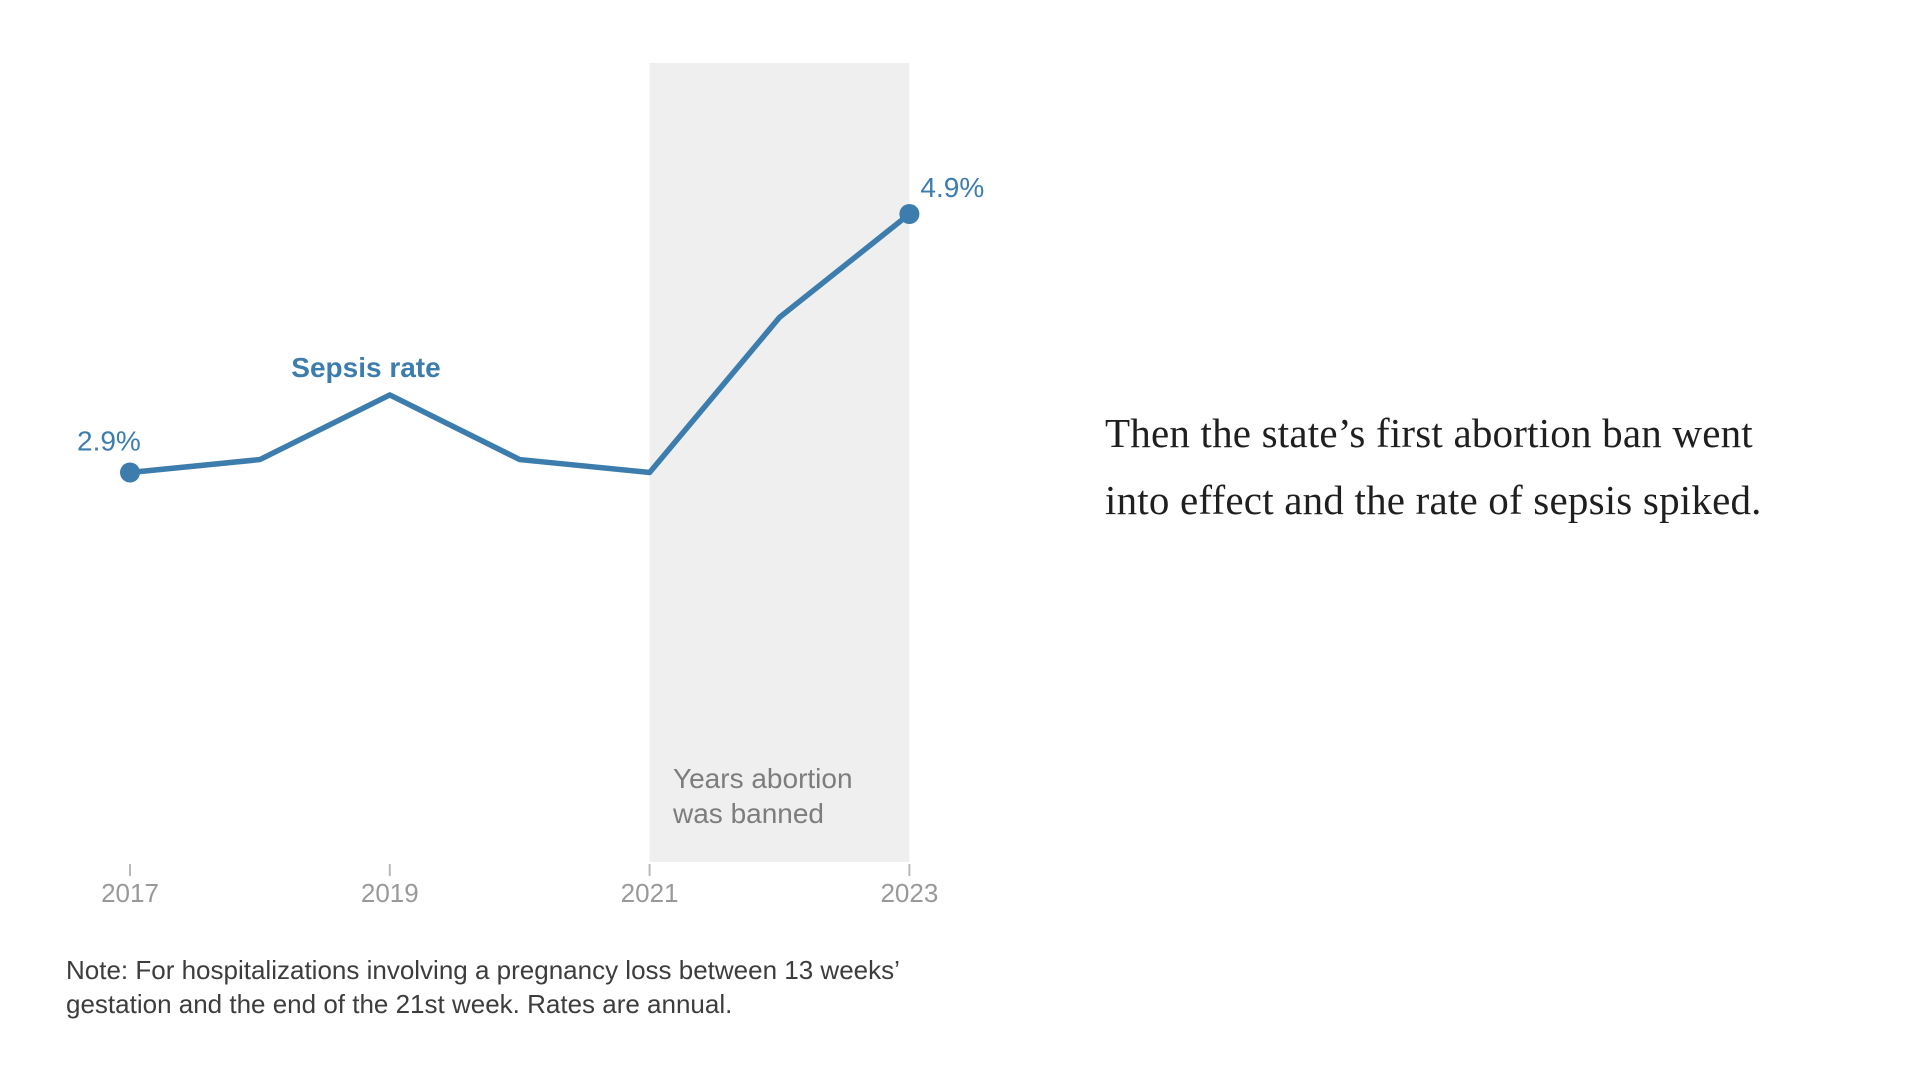 Image resolution: width=1920 pixels, height=1080 pixels. Describe the element at coordinates (763, 778) in the screenshot. I see `band-label-line-1: Years abortion` at that location.